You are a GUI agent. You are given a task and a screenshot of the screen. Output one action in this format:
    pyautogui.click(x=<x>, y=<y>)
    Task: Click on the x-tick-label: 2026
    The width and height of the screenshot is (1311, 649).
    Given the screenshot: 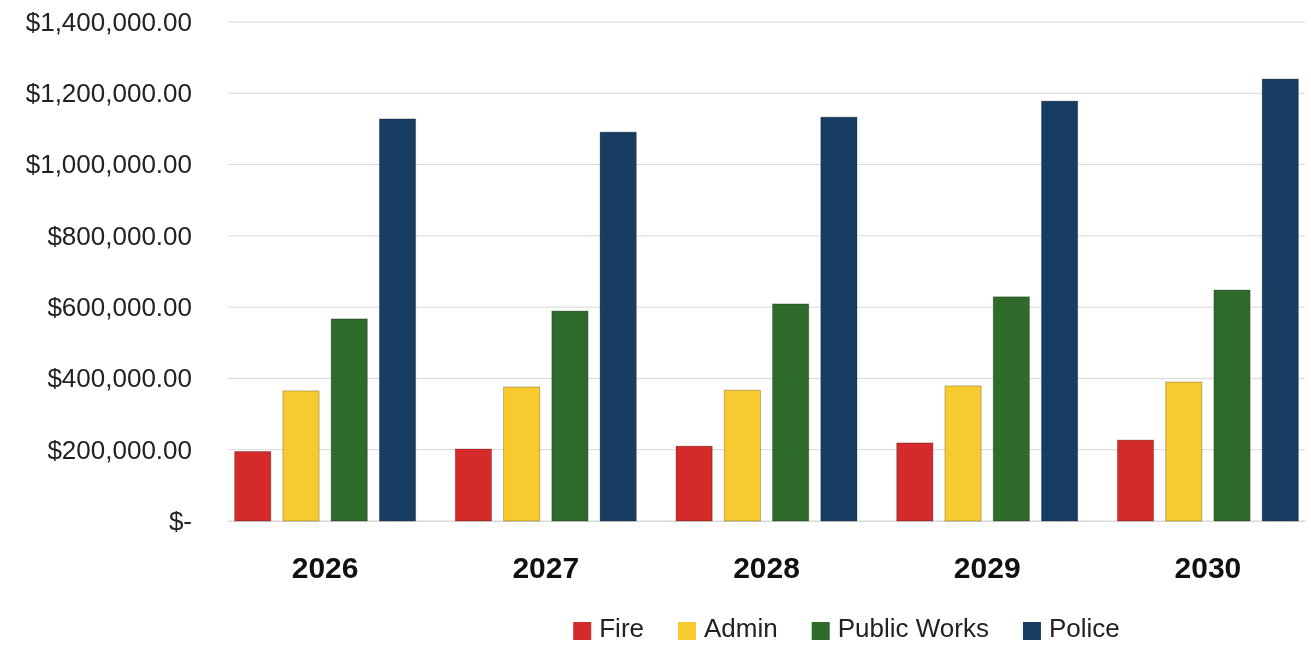 What is the action you would take?
    pyautogui.click(x=325, y=568)
    